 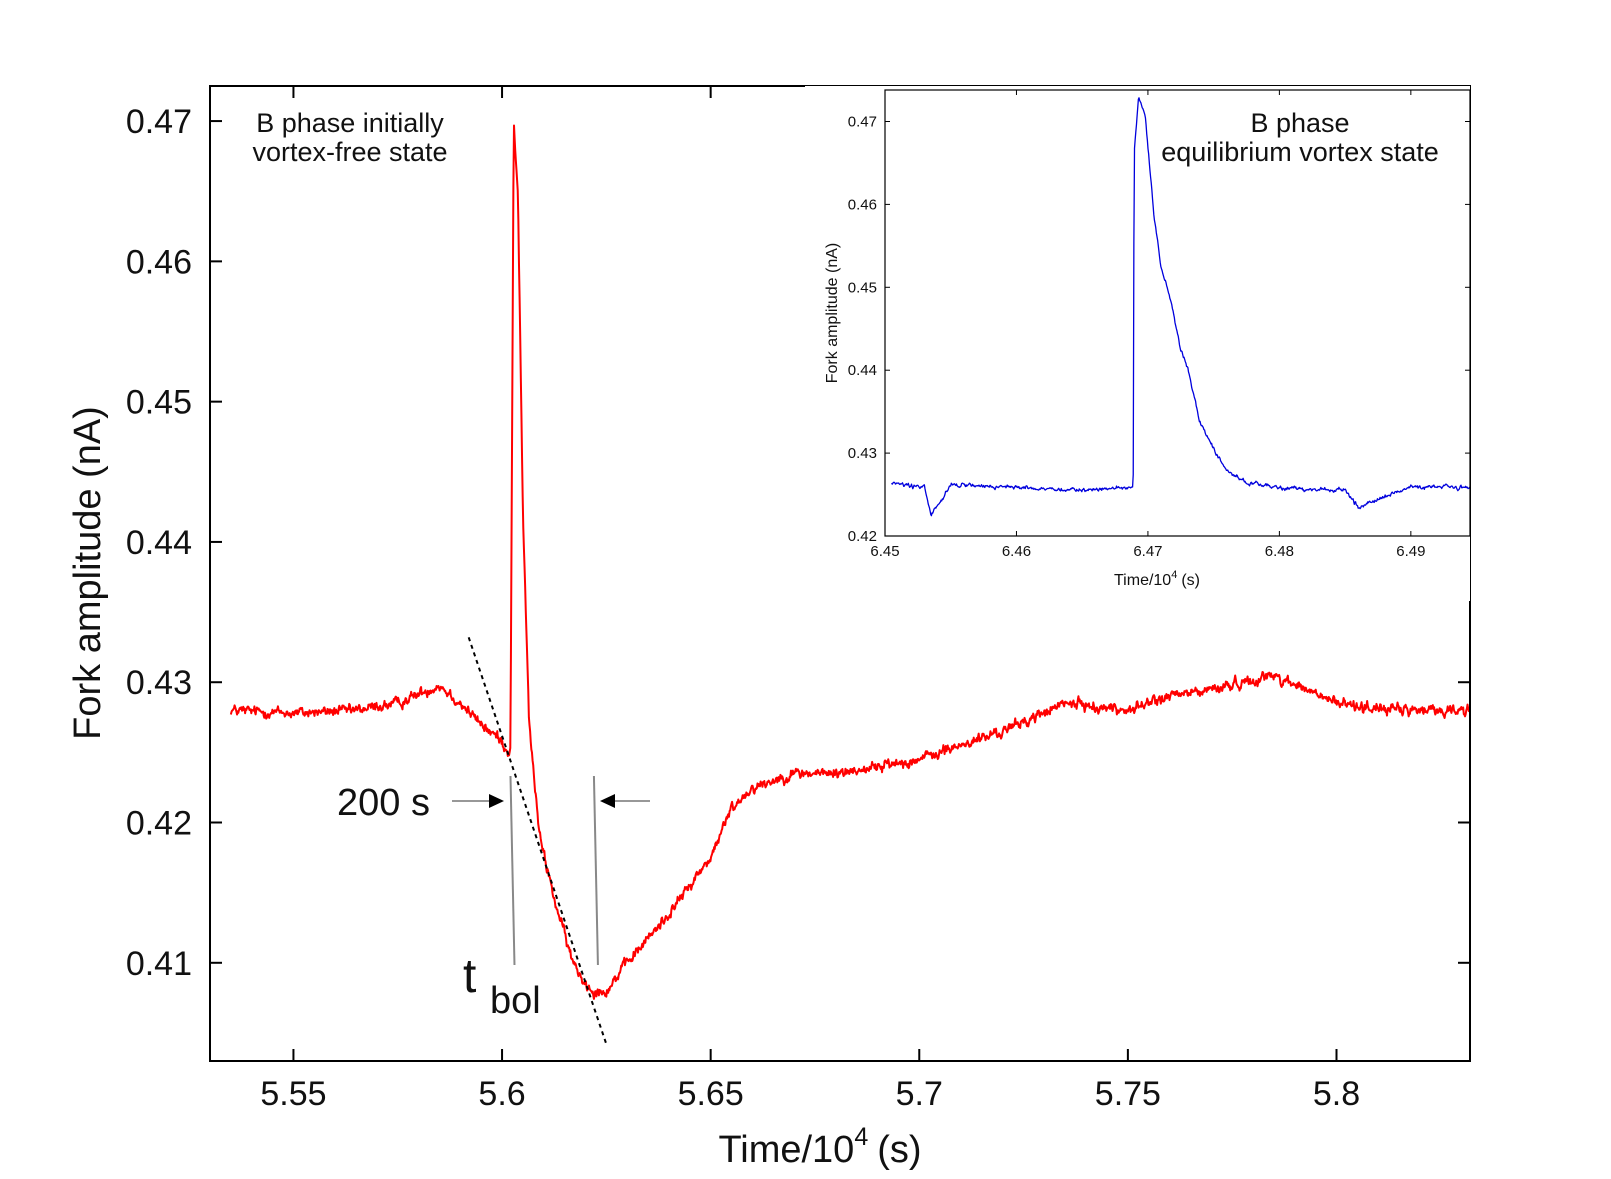 I want to click on inset-y-ticks: 0.42 0.43 0.44 0.45 0.46 0.47, so click(x=1159, y=329).